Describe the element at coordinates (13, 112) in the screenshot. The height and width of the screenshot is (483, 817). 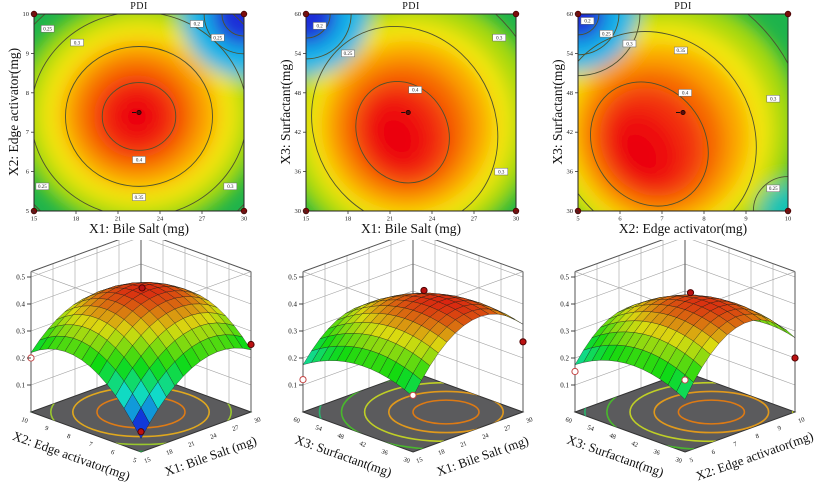
I see `y-axis-label: X2: Edge activator(mg)` at that location.